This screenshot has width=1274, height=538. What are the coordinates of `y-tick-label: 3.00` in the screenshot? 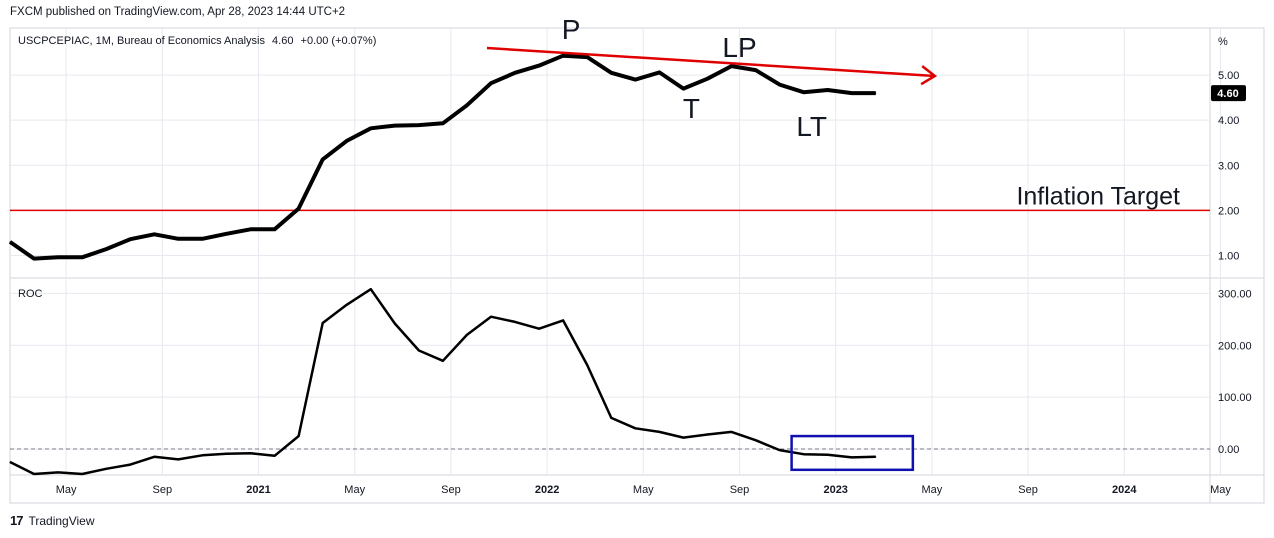 It's located at (1228, 166).